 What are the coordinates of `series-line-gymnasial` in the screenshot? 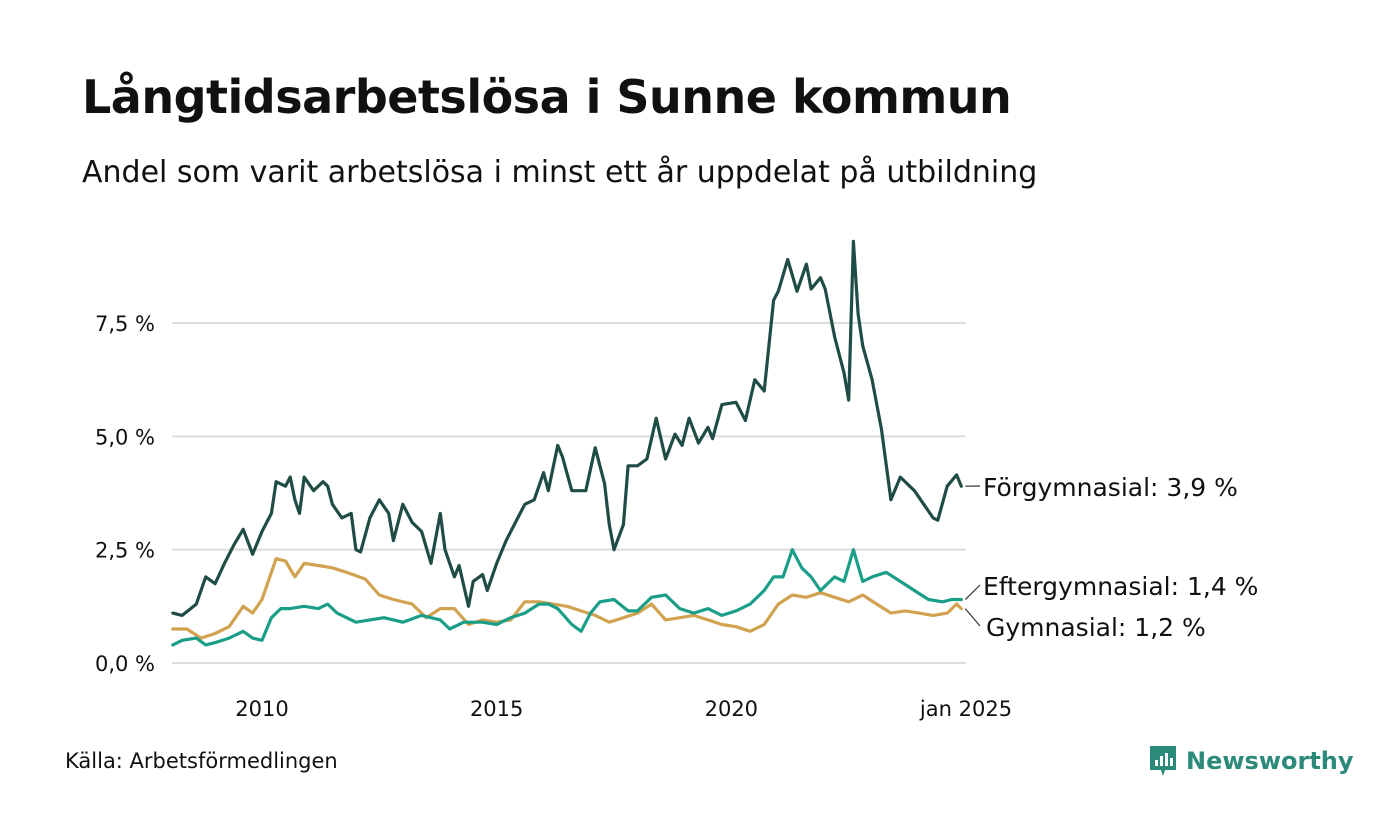 It's located at (567, 598).